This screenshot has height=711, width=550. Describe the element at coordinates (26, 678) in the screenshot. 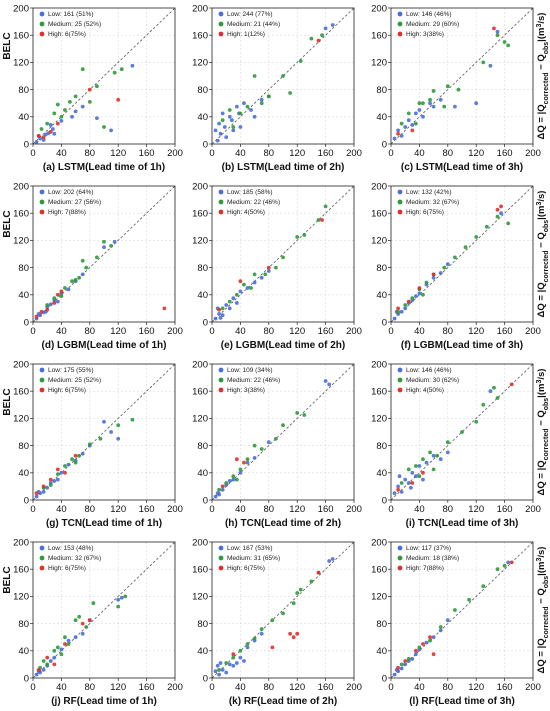

I see `y-tick-label: 0` at that location.